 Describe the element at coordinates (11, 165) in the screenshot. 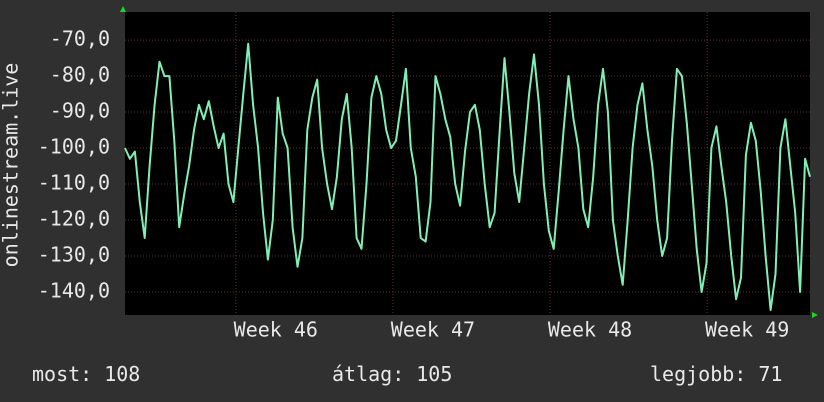

I see `y-axis-label: onlinestream.live` at that location.